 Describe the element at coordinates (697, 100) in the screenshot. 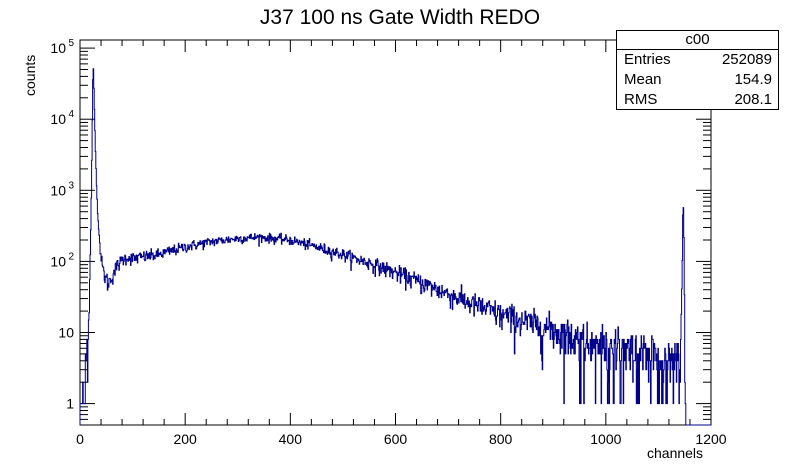

I see `stats-row-rms: RMS 208.1` at that location.